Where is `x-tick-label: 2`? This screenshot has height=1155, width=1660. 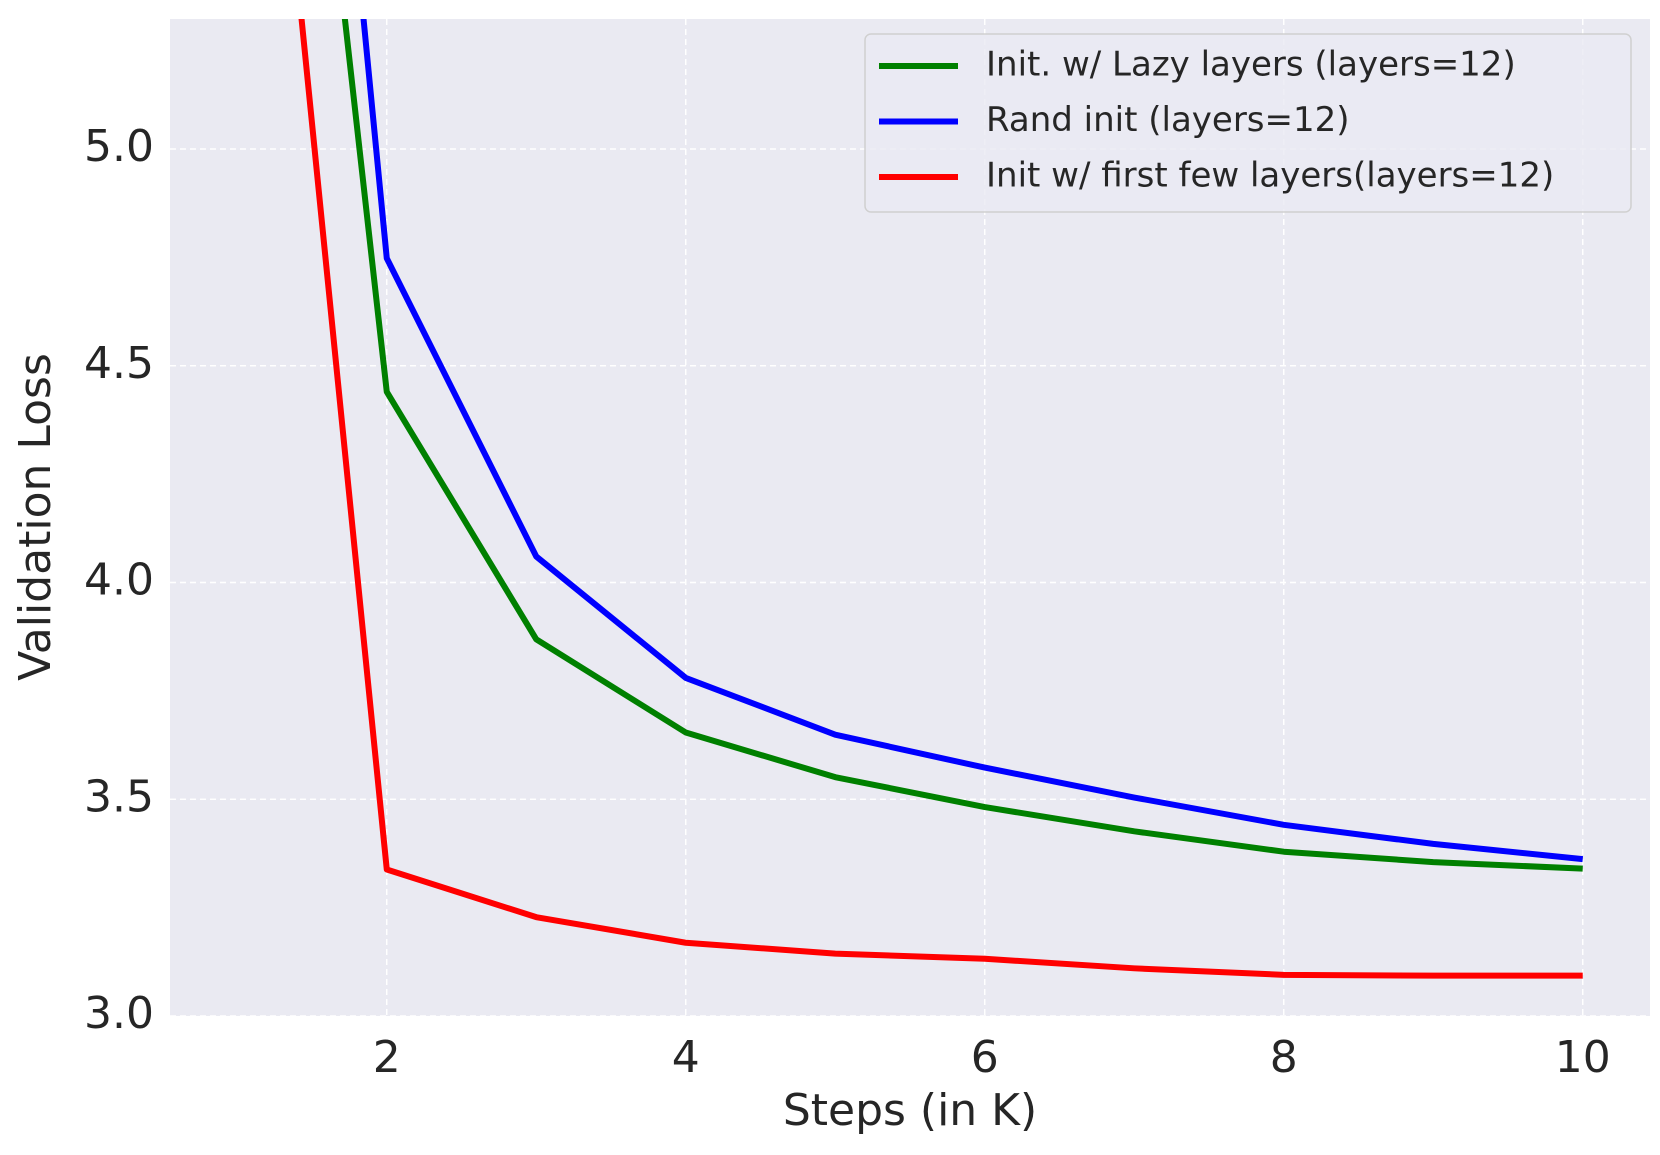
x-tick-label: 2 is located at coordinates (387, 1057).